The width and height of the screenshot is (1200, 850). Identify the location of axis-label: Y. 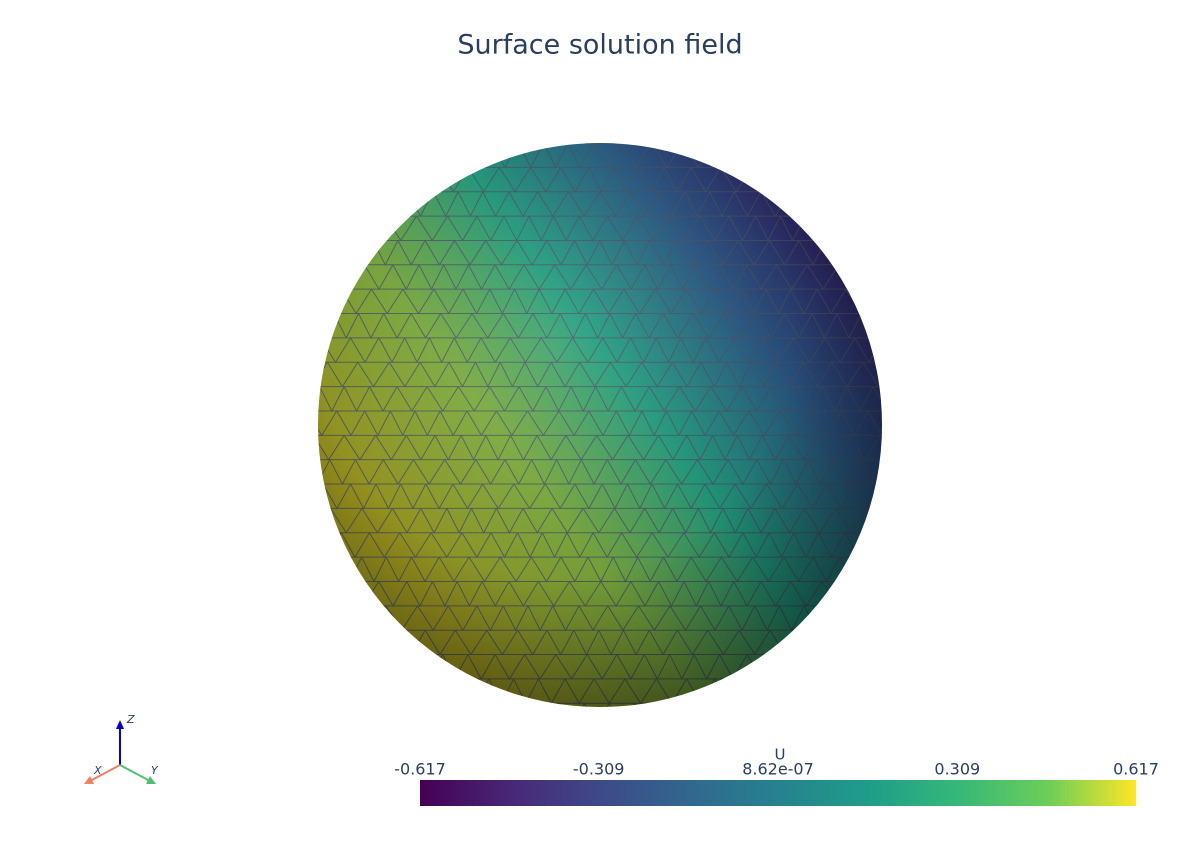
(155, 770).